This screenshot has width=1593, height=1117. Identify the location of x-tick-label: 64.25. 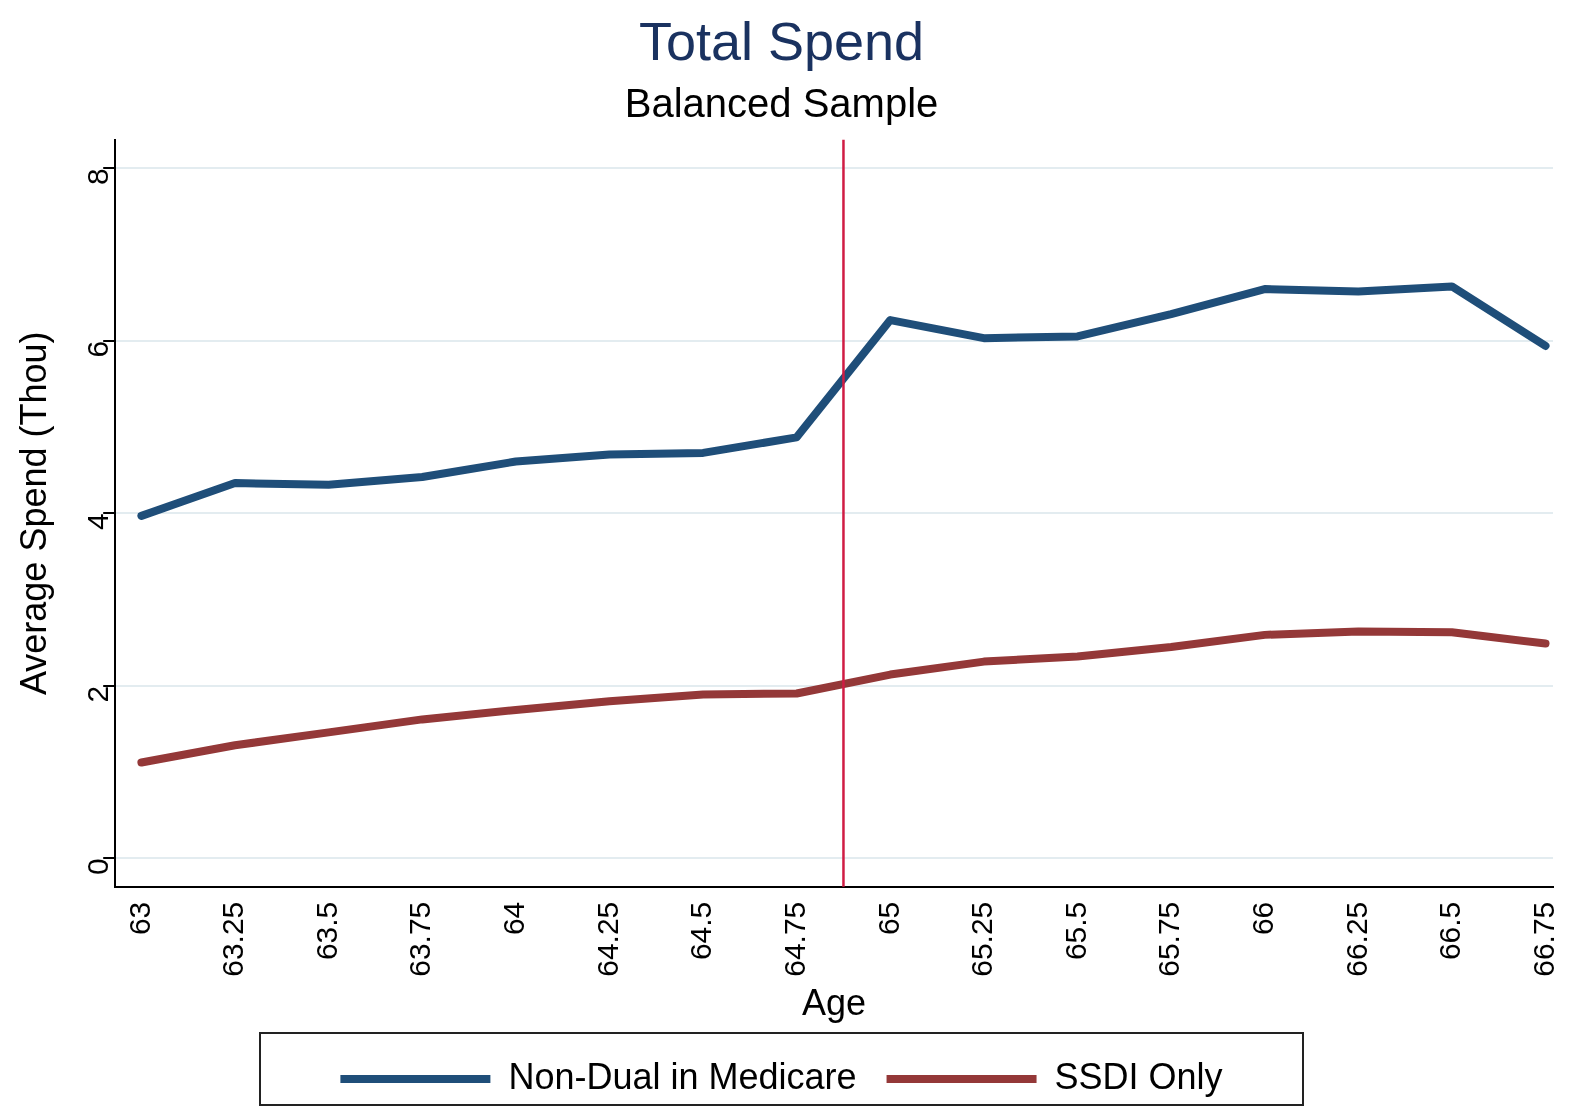
(607, 939).